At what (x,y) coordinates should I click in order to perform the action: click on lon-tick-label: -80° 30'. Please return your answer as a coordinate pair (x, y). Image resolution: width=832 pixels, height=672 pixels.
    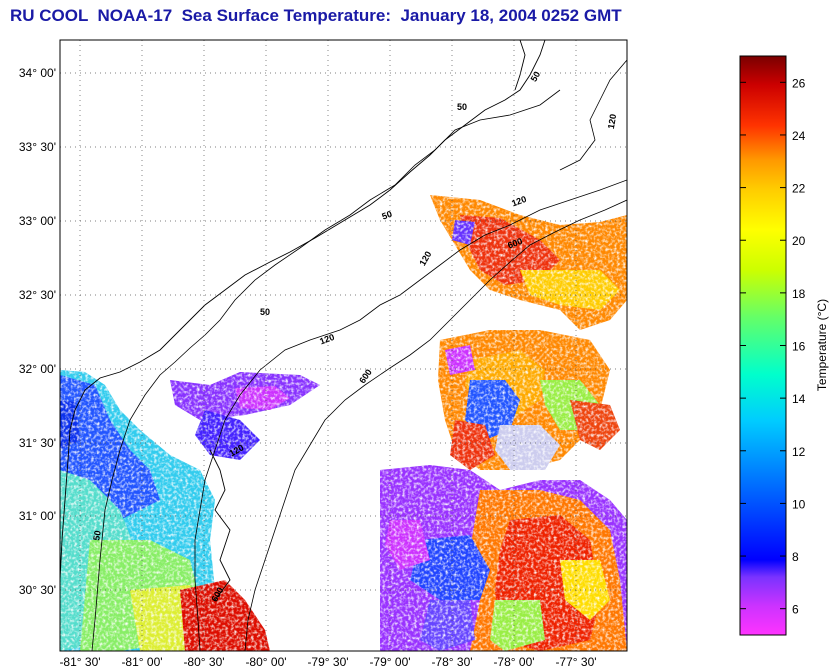
    Looking at the image, I should click on (203, 662).